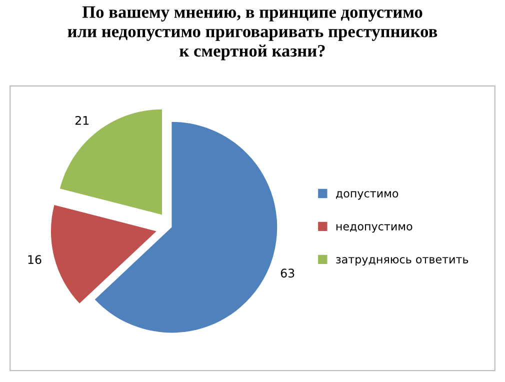  What do you see at coordinates (35, 259) in the screenshot?
I see `data-label: 16` at bounding box center [35, 259].